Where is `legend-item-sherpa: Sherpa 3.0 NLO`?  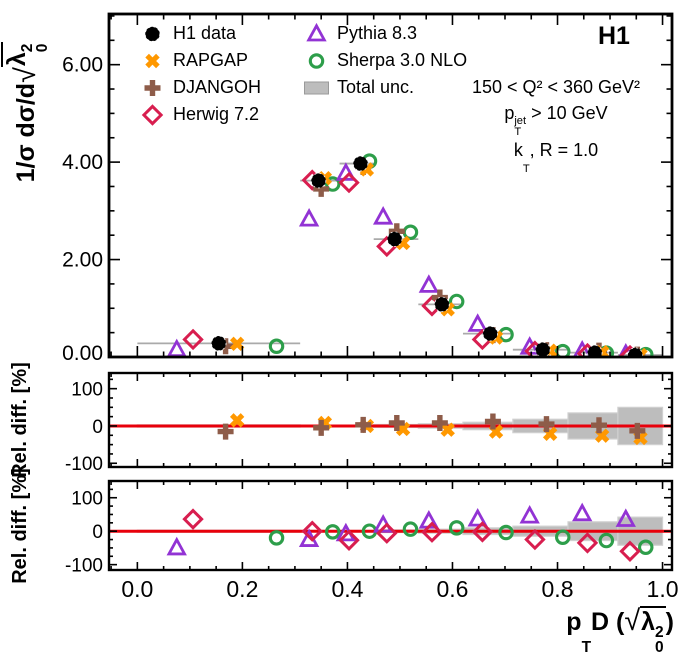 legend-item-sherpa: Sherpa 3.0 NLO is located at coordinates (385, 60).